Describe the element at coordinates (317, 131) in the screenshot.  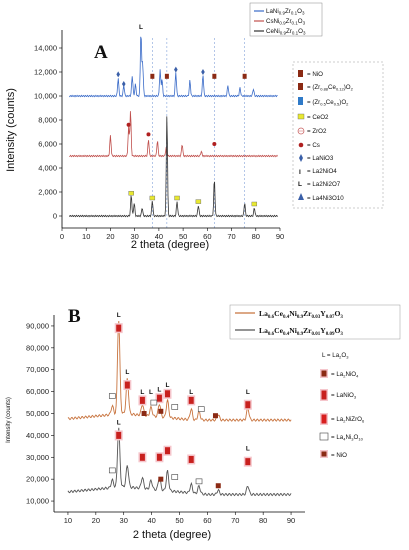
I see `svg-text: = ZrO2` at that location.